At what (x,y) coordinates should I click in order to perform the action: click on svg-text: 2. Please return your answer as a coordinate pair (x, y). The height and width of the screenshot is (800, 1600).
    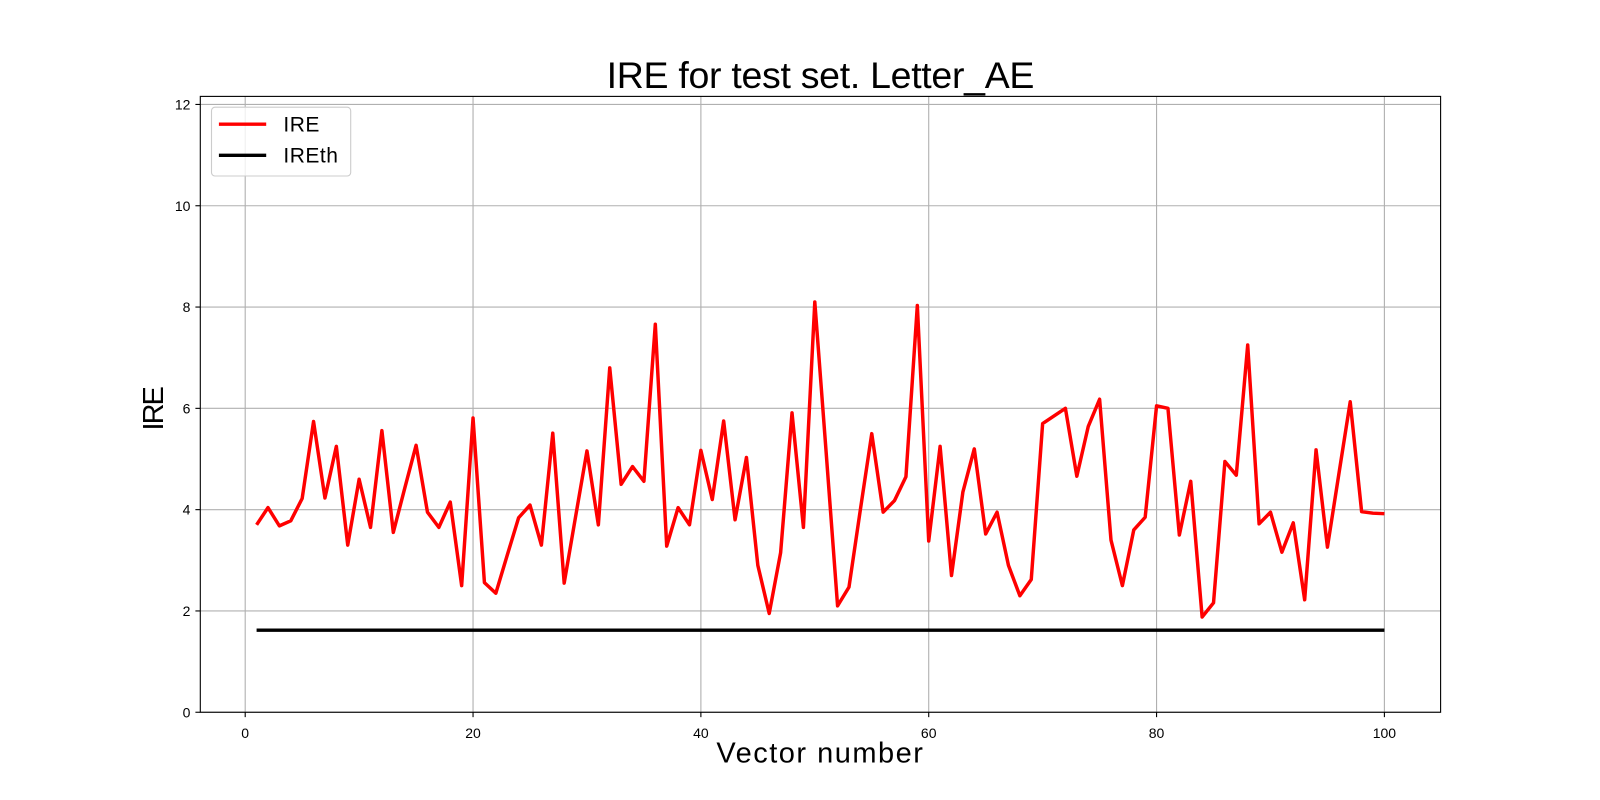
    Looking at the image, I should click on (187, 611).